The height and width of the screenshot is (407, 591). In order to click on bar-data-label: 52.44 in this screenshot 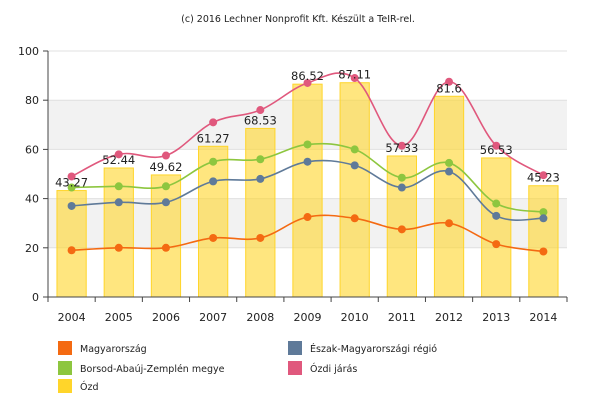, I will do `click(118, 160)`.